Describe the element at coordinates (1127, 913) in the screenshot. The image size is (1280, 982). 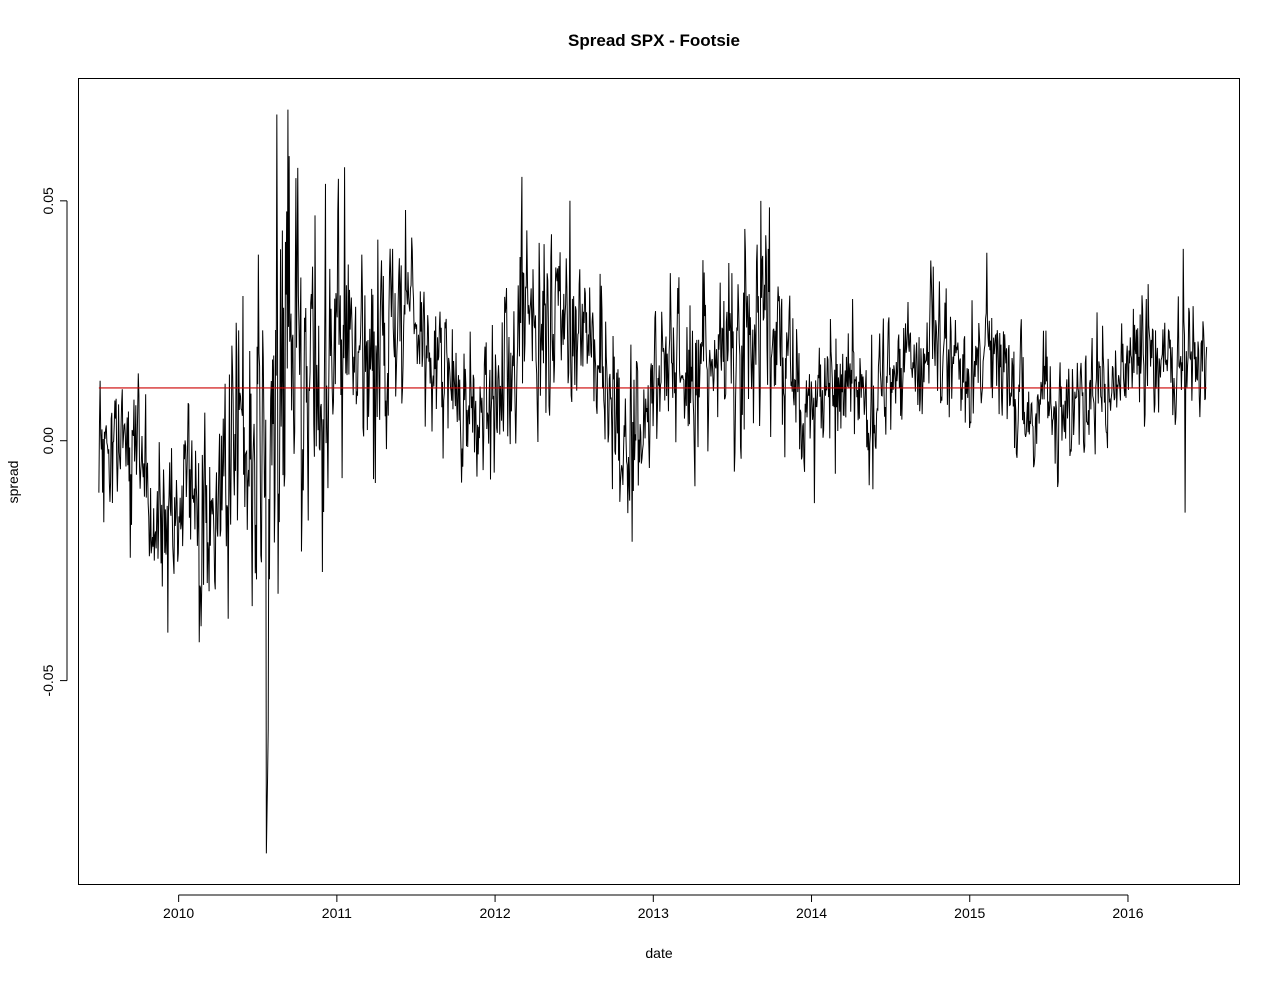
I see `x-tick-label: 2016` at that location.